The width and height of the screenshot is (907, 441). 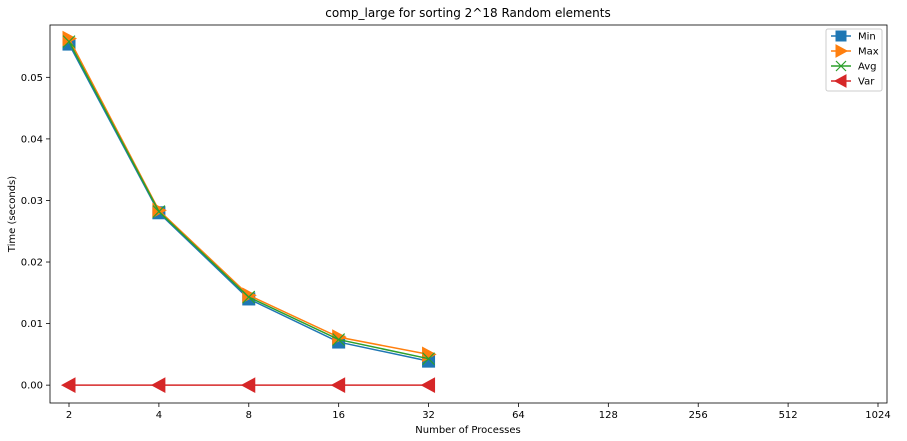 What do you see at coordinates (338, 415) in the screenshot?
I see `x-tick-label: 16` at bounding box center [338, 415].